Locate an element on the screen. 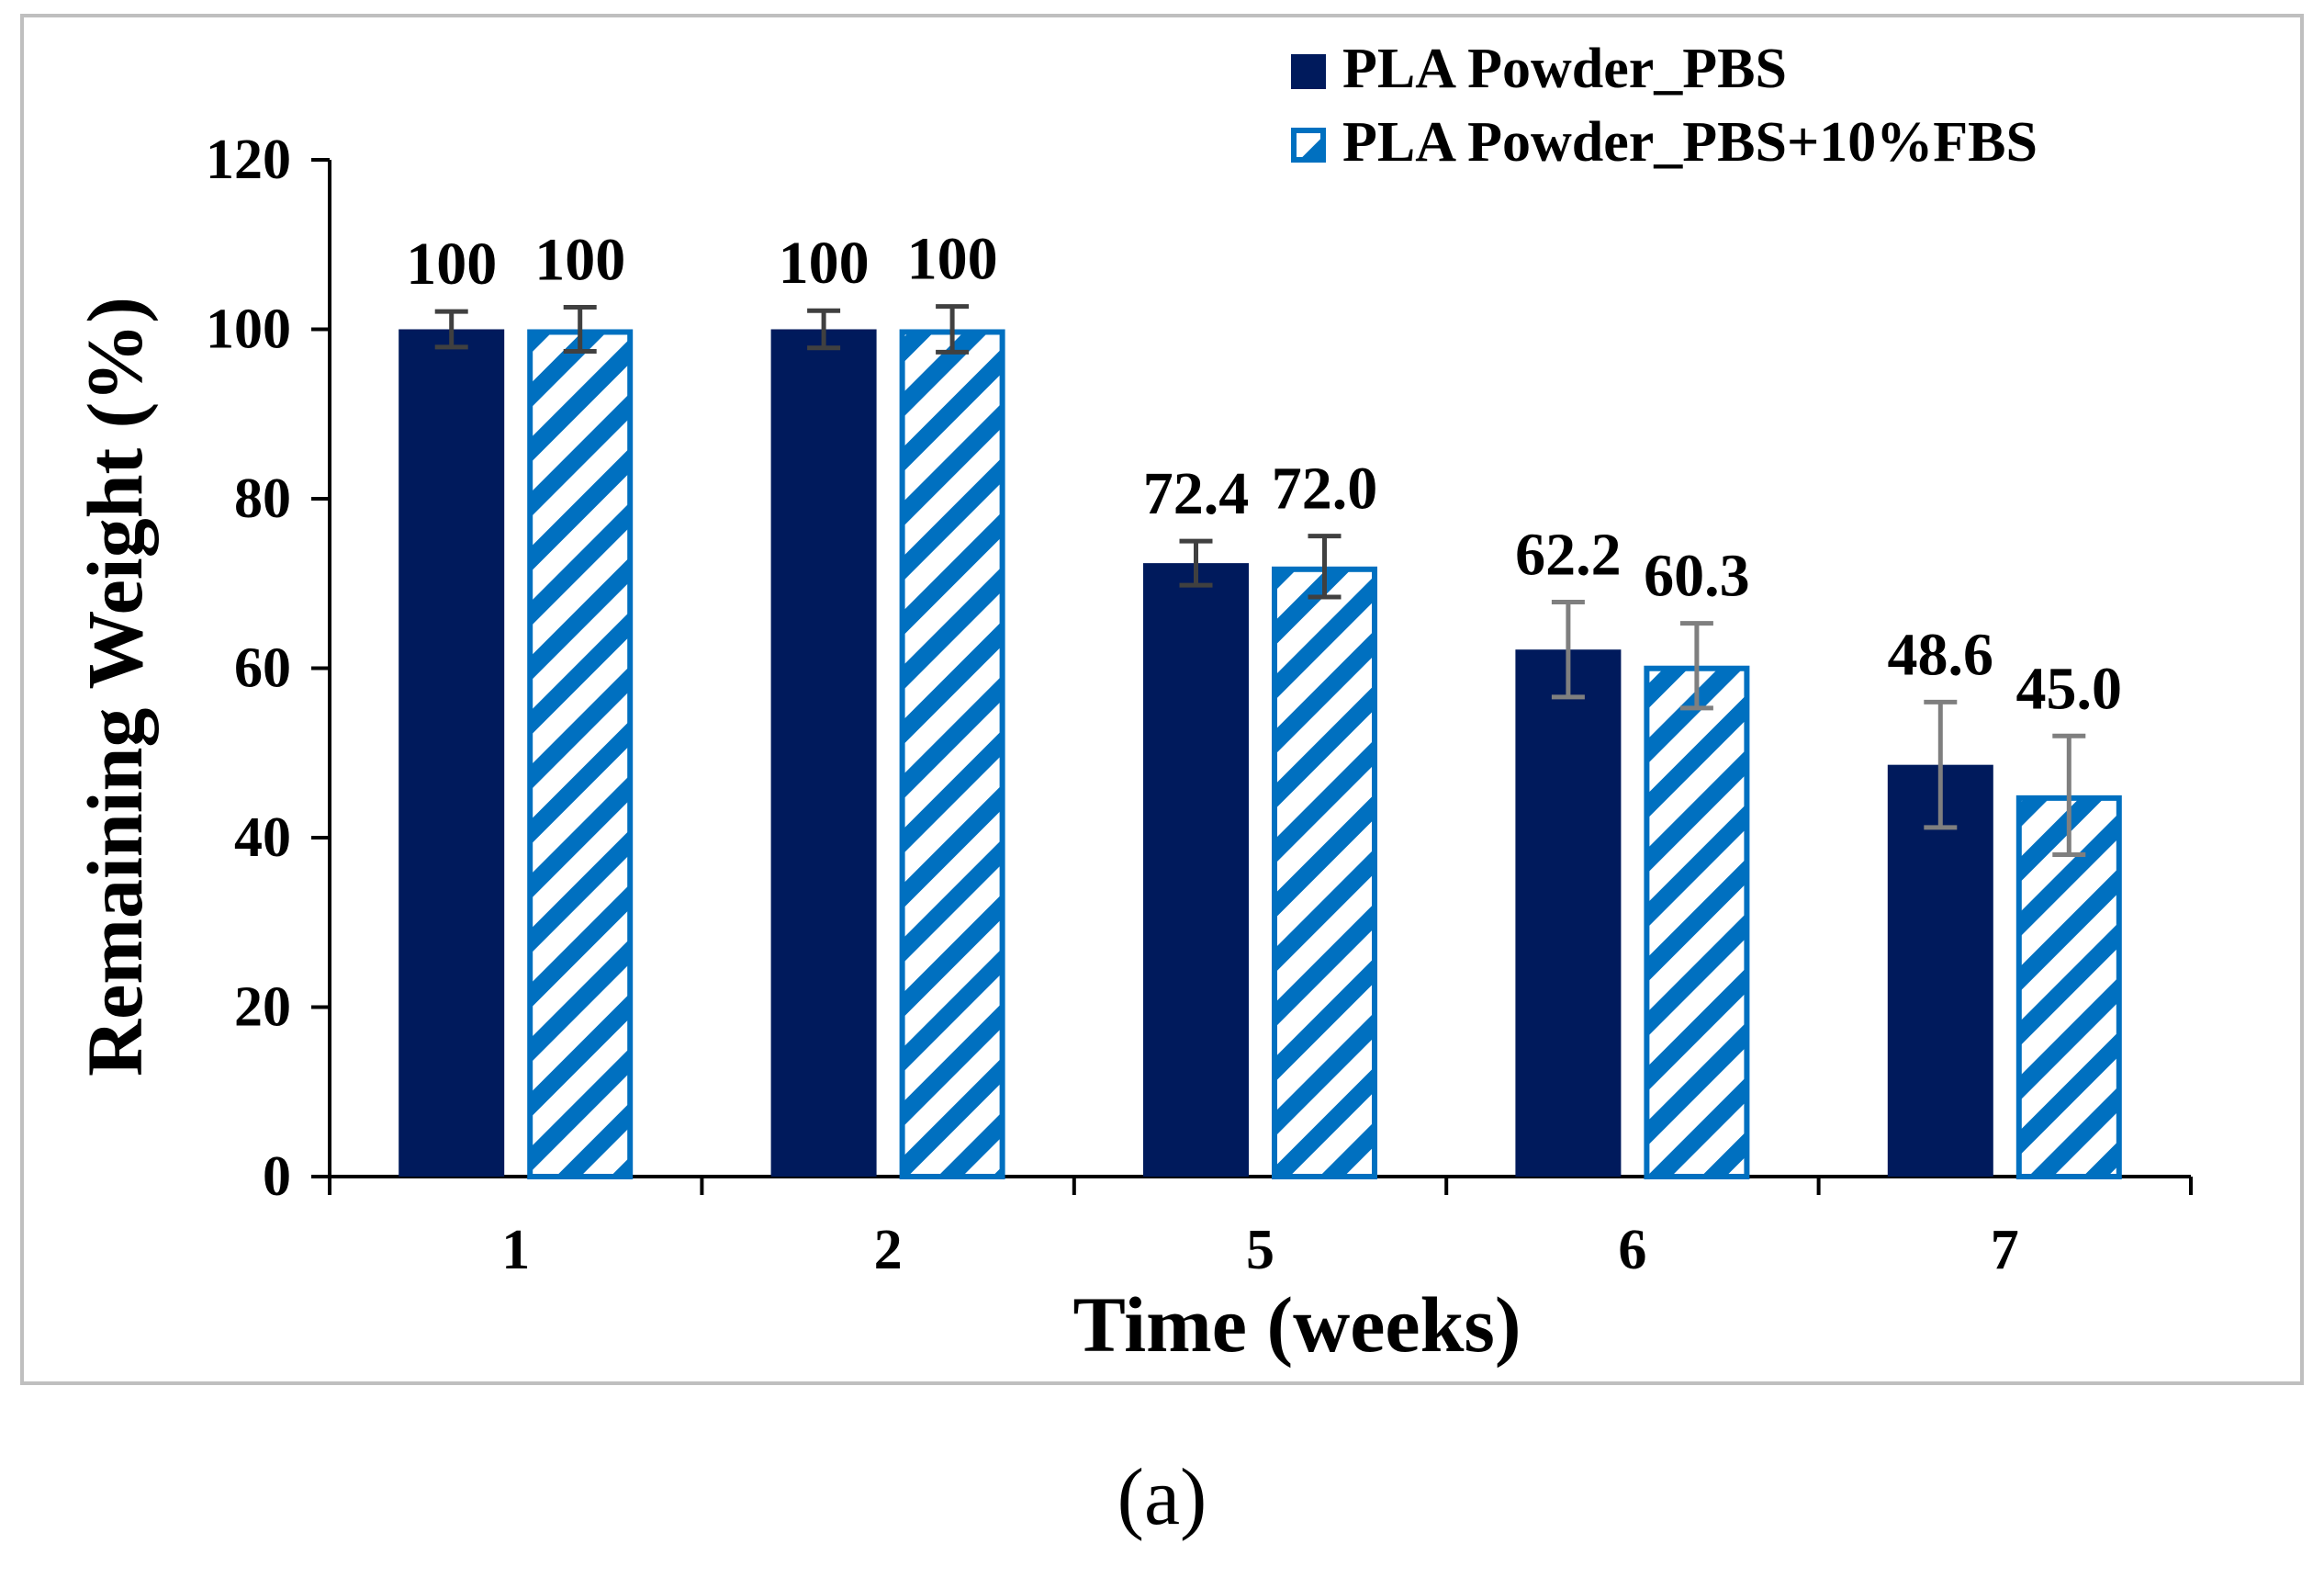 The width and height of the screenshot is (2324, 1589). data-label: 45.0 is located at coordinates (2069, 688).